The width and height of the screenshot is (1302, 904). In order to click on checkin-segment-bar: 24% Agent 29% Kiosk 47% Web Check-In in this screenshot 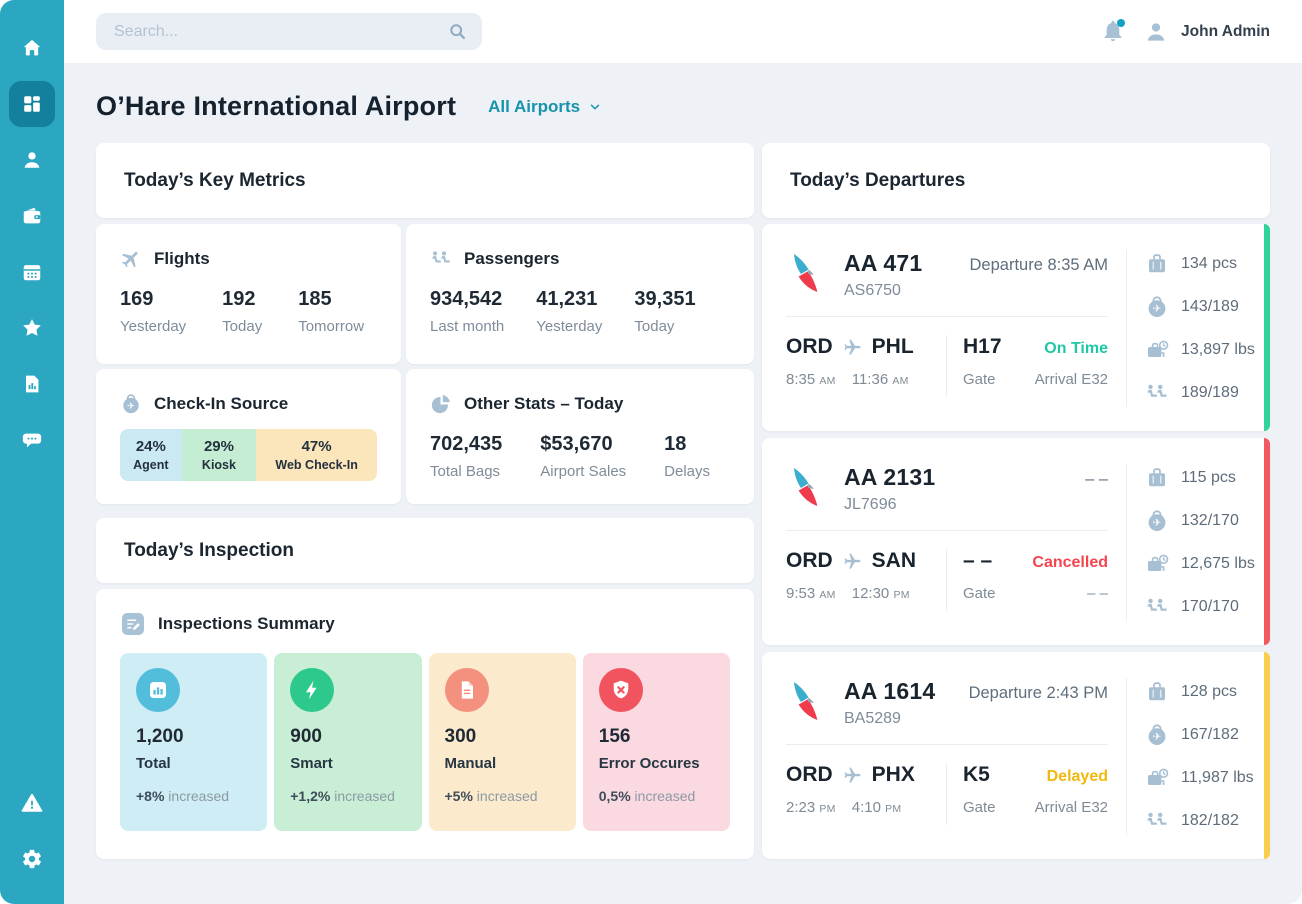, I will do `click(248, 455)`.